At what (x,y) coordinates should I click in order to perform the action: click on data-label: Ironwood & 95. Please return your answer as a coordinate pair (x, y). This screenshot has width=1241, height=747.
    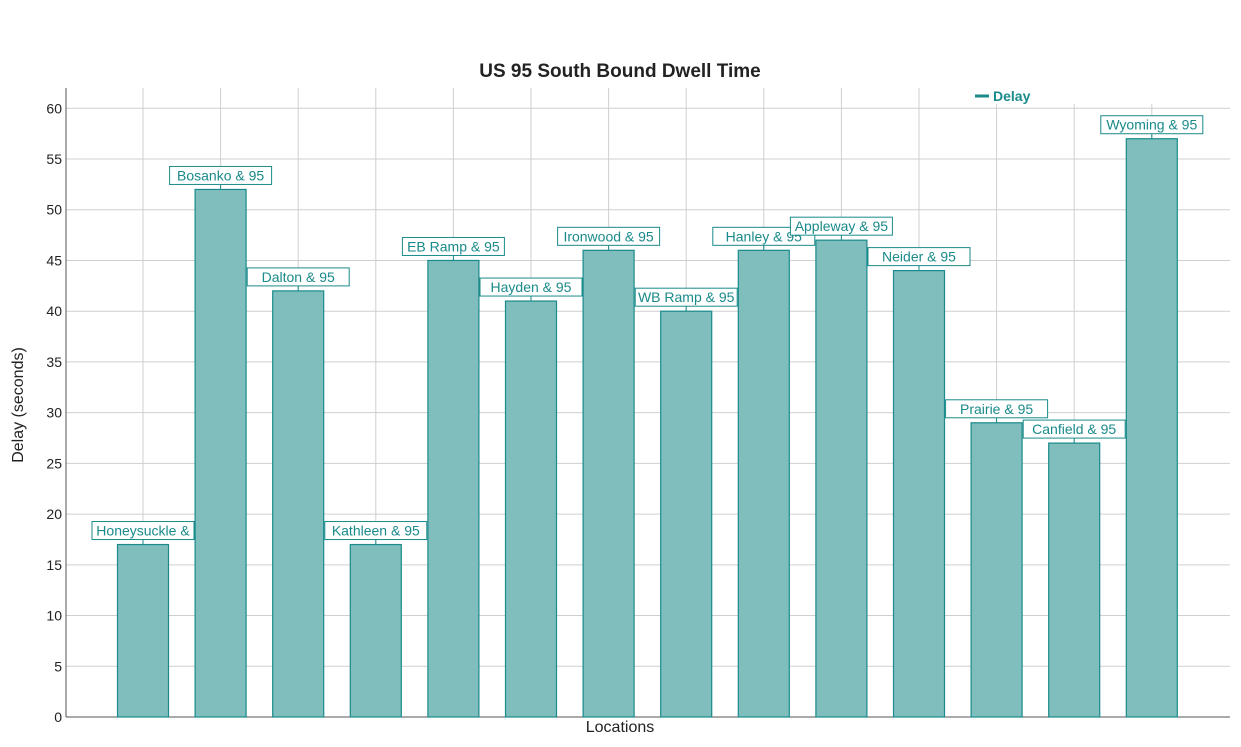
    Looking at the image, I should click on (608, 236).